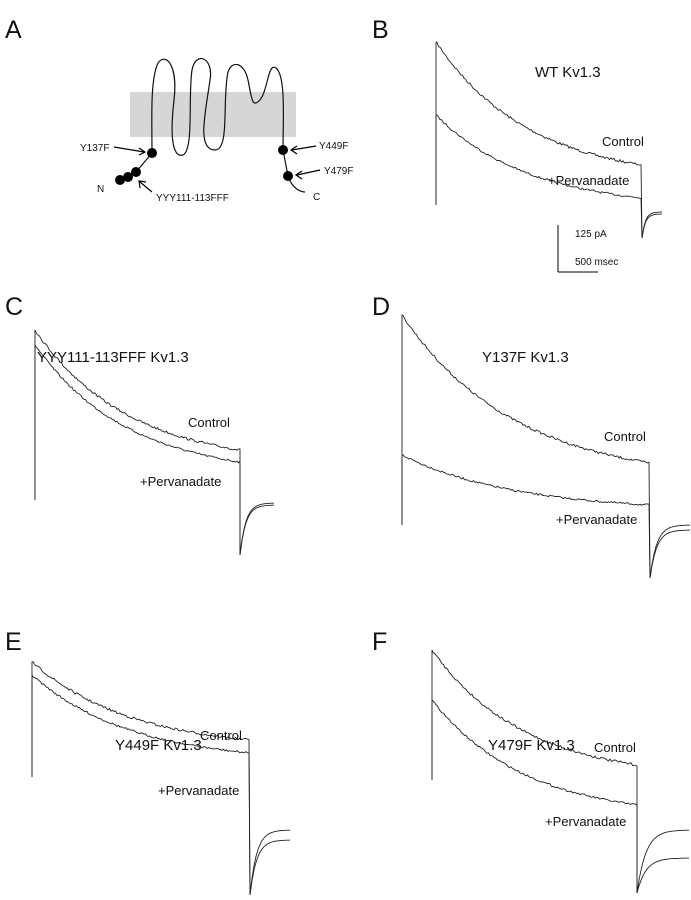  What do you see at coordinates (13, 642) in the screenshot?
I see `panel-letter: E` at bounding box center [13, 642].